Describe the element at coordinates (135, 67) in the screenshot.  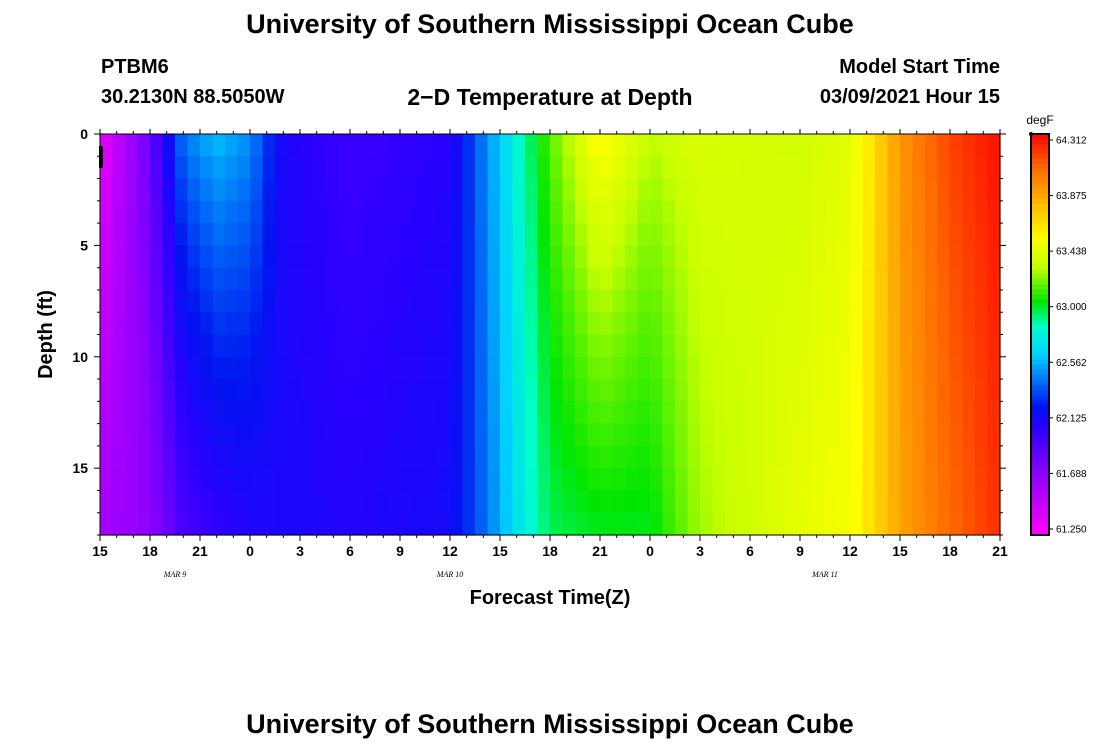
I see `station-id: PTBM6` at that location.